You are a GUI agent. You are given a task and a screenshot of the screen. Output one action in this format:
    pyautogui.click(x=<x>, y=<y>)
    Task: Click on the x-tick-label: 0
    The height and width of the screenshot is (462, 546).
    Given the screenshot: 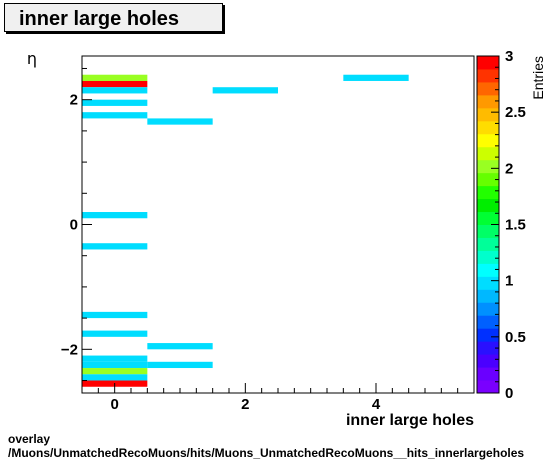 What is the action you would take?
    pyautogui.click(x=114, y=404)
    